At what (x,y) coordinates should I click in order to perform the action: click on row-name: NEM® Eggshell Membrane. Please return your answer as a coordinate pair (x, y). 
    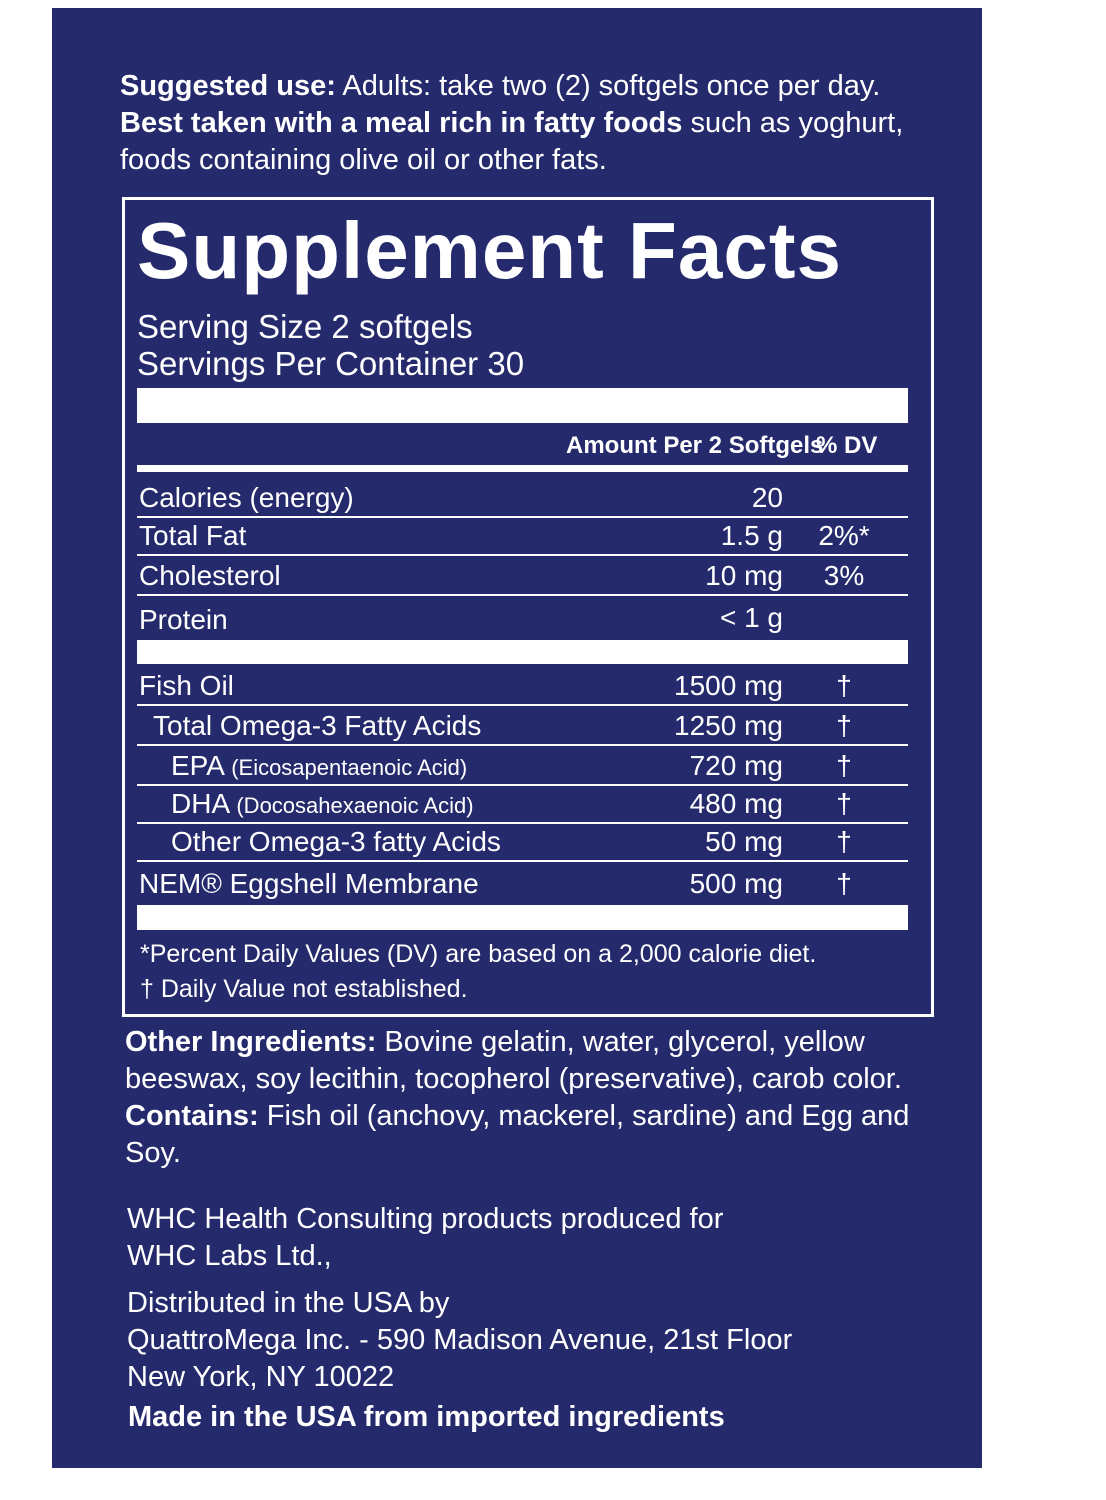
    Looking at the image, I should click on (309, 883).